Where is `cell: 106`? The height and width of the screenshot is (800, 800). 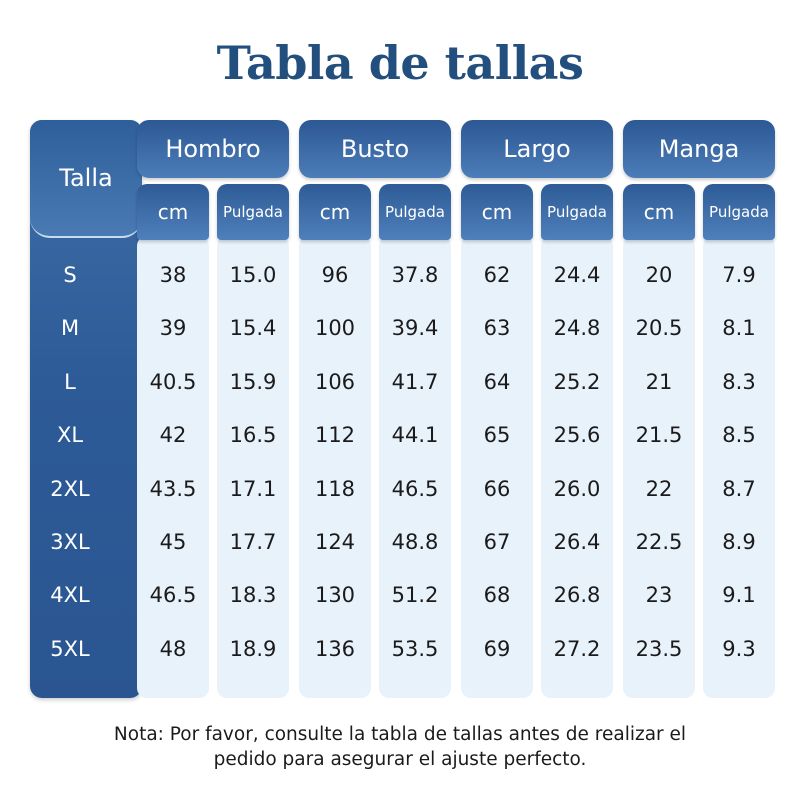 cell: 106 is located at coordinates (335, 381).